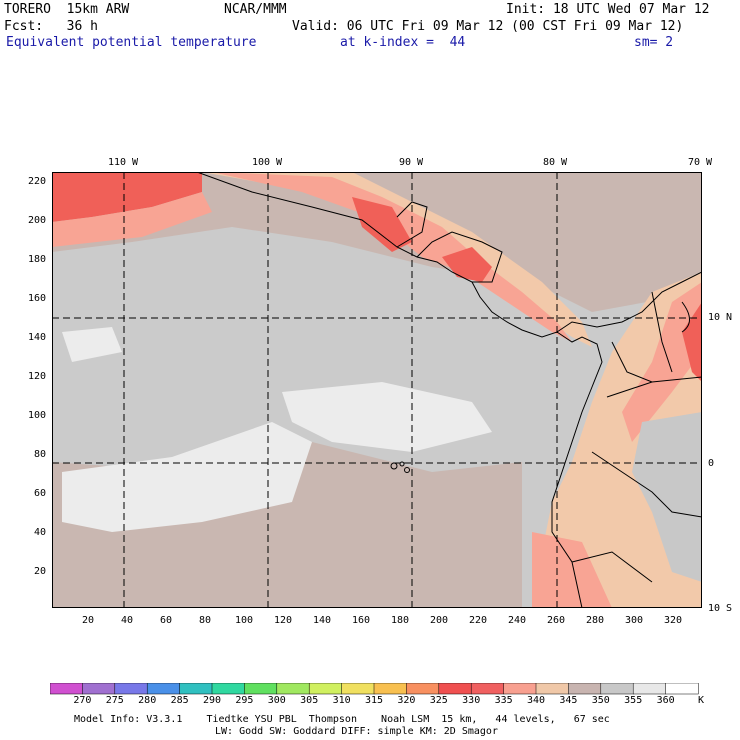 Image resolution: width=740 pixels, height=740 pixels. Describe the element at coordinates (536, 700) in the screenshot. I see `colorbar-label: 340` at that location.